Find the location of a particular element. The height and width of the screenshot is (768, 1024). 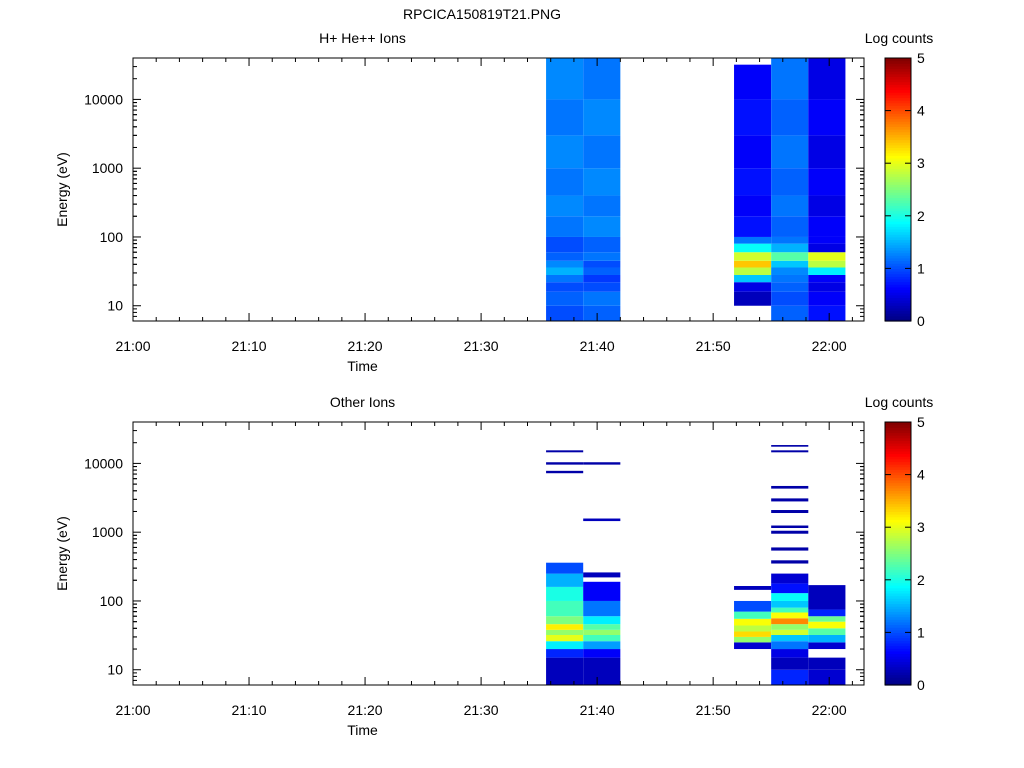

x-tick-label: 21:00 is located at coordinates (132, 710).